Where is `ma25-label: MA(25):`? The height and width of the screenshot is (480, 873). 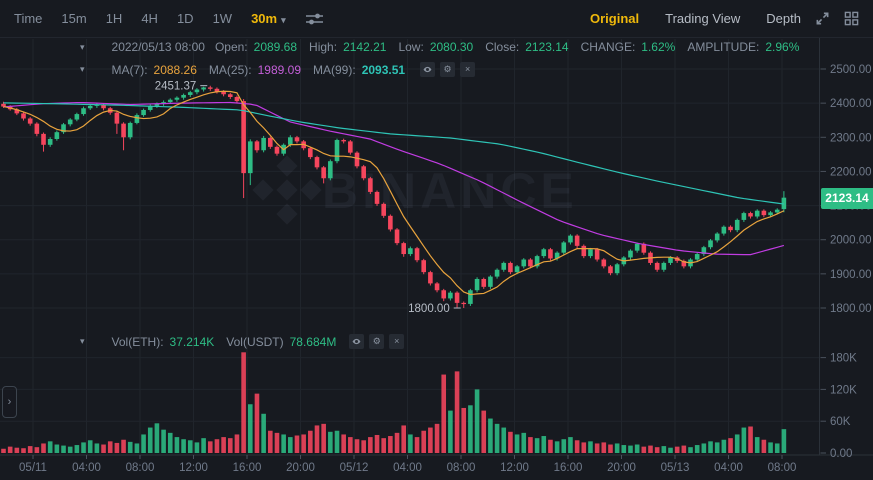 ma25-label: MA(25): is located at coordinates (230, 69).